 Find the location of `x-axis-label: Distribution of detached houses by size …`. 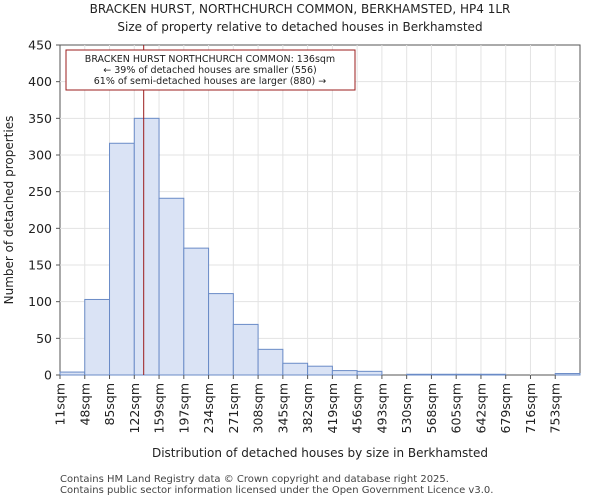

x-axis-label: Distribution of detached houses by size … is located at coordinates (320, 453).